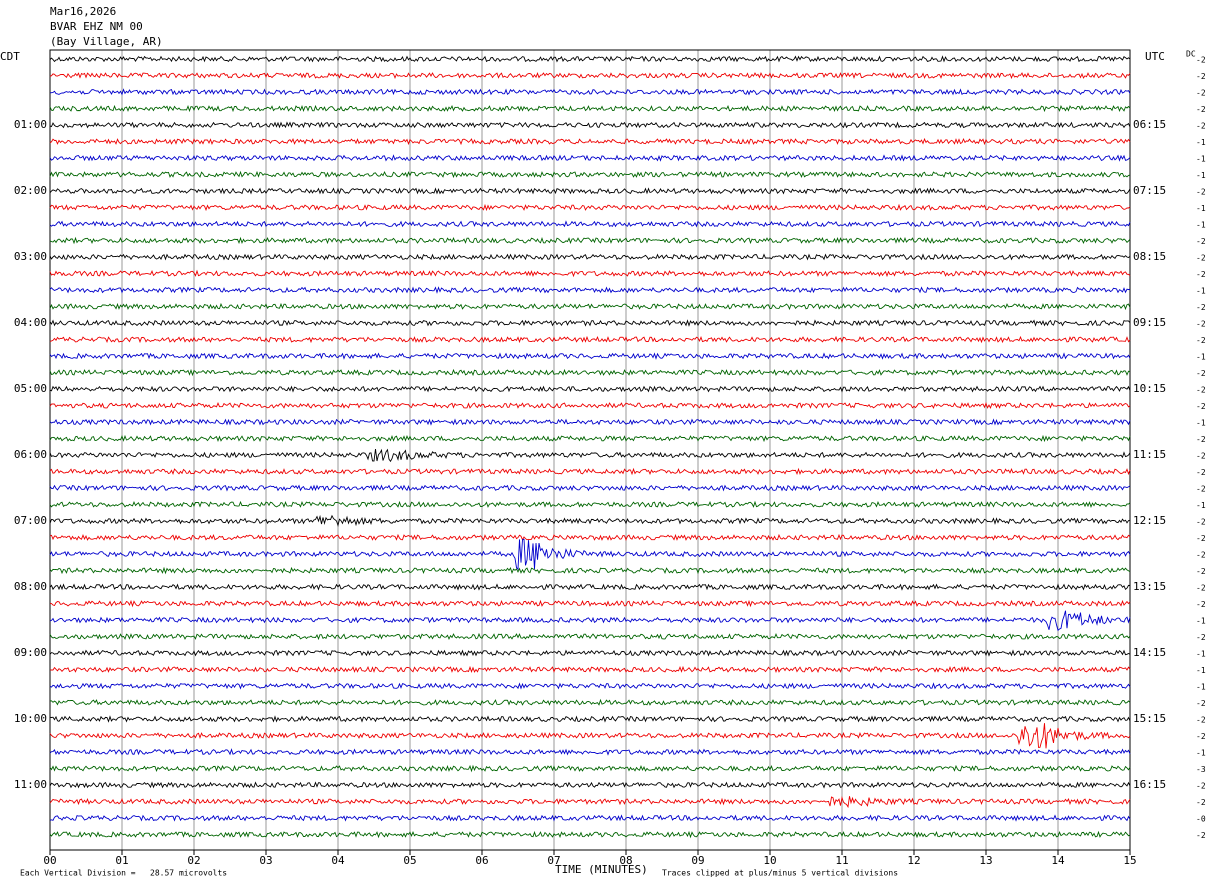 The height and width of the screenshot is (886, 1210). What do you see at coordinates (1149, 256) in the screenshot?
I see `right-time-label: 08:15` at bounding box center [1149, 256].